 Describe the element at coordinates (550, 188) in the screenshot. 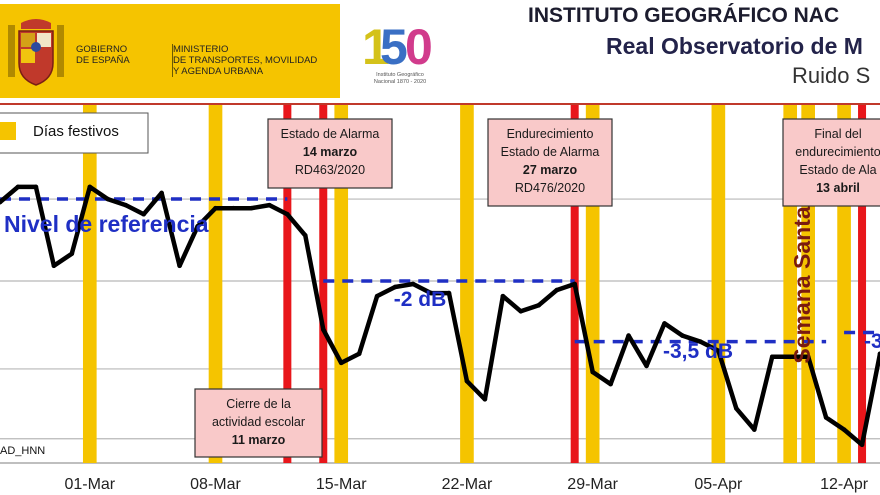

I see `annotation-text: RD476/2020` at that location.